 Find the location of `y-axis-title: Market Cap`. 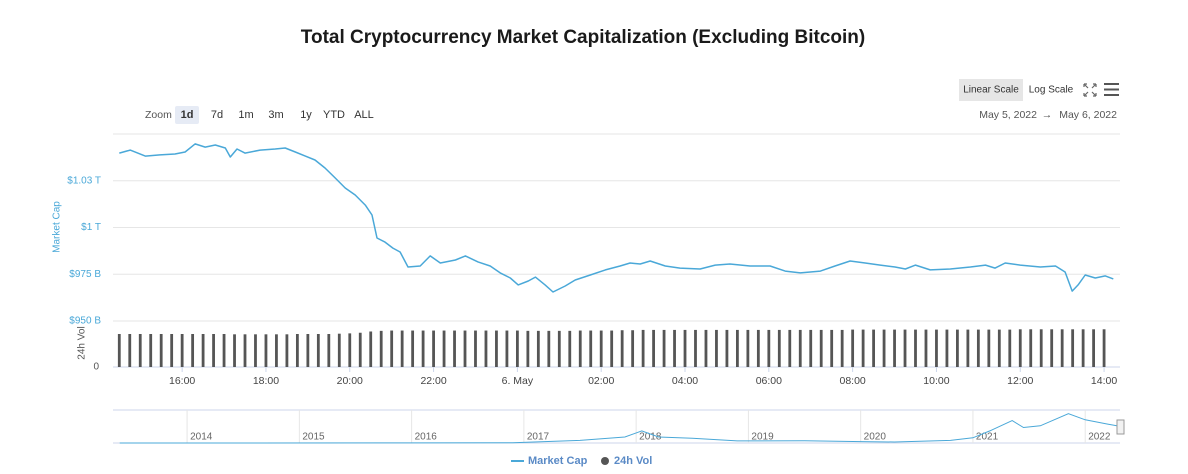

y-axis-title: Market Cap is located at coordinates (57, 227).